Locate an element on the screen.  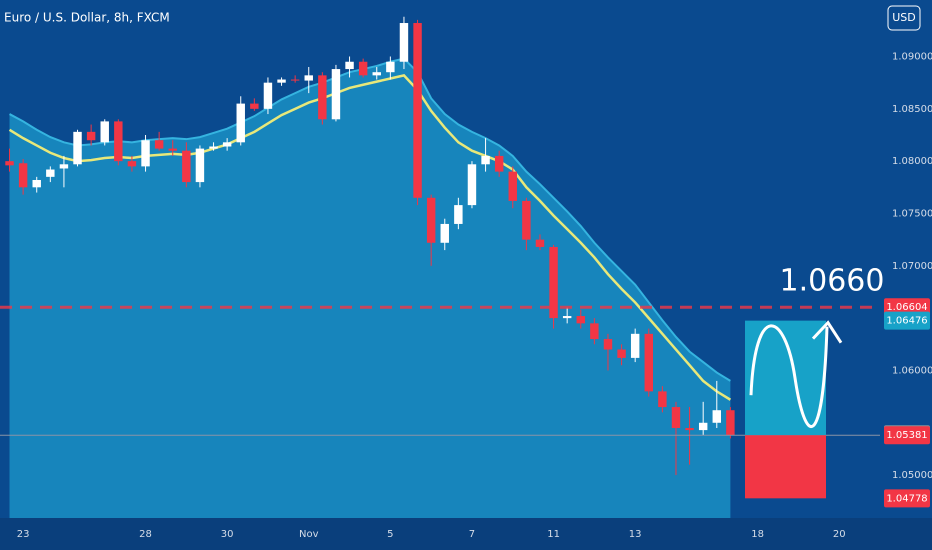
y-tick-label: 1.05000 is located at coordinates (912, 475).